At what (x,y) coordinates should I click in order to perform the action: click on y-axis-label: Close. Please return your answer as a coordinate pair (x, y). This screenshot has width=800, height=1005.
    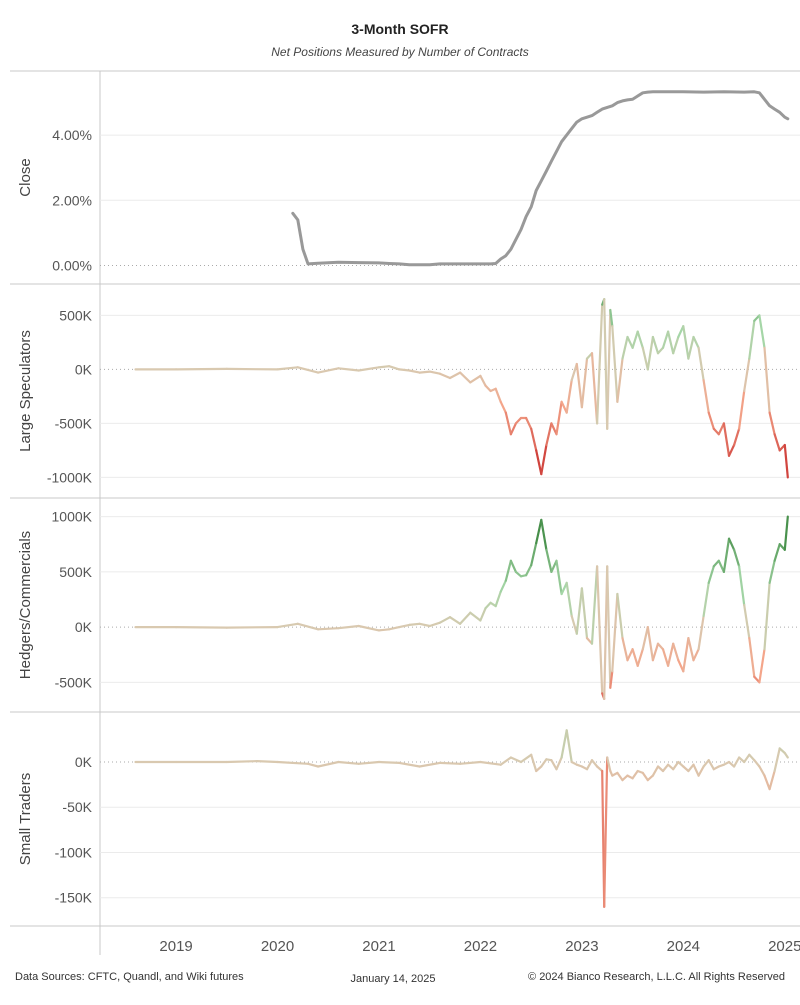
    Looking at the image, I should click on (25, 177).